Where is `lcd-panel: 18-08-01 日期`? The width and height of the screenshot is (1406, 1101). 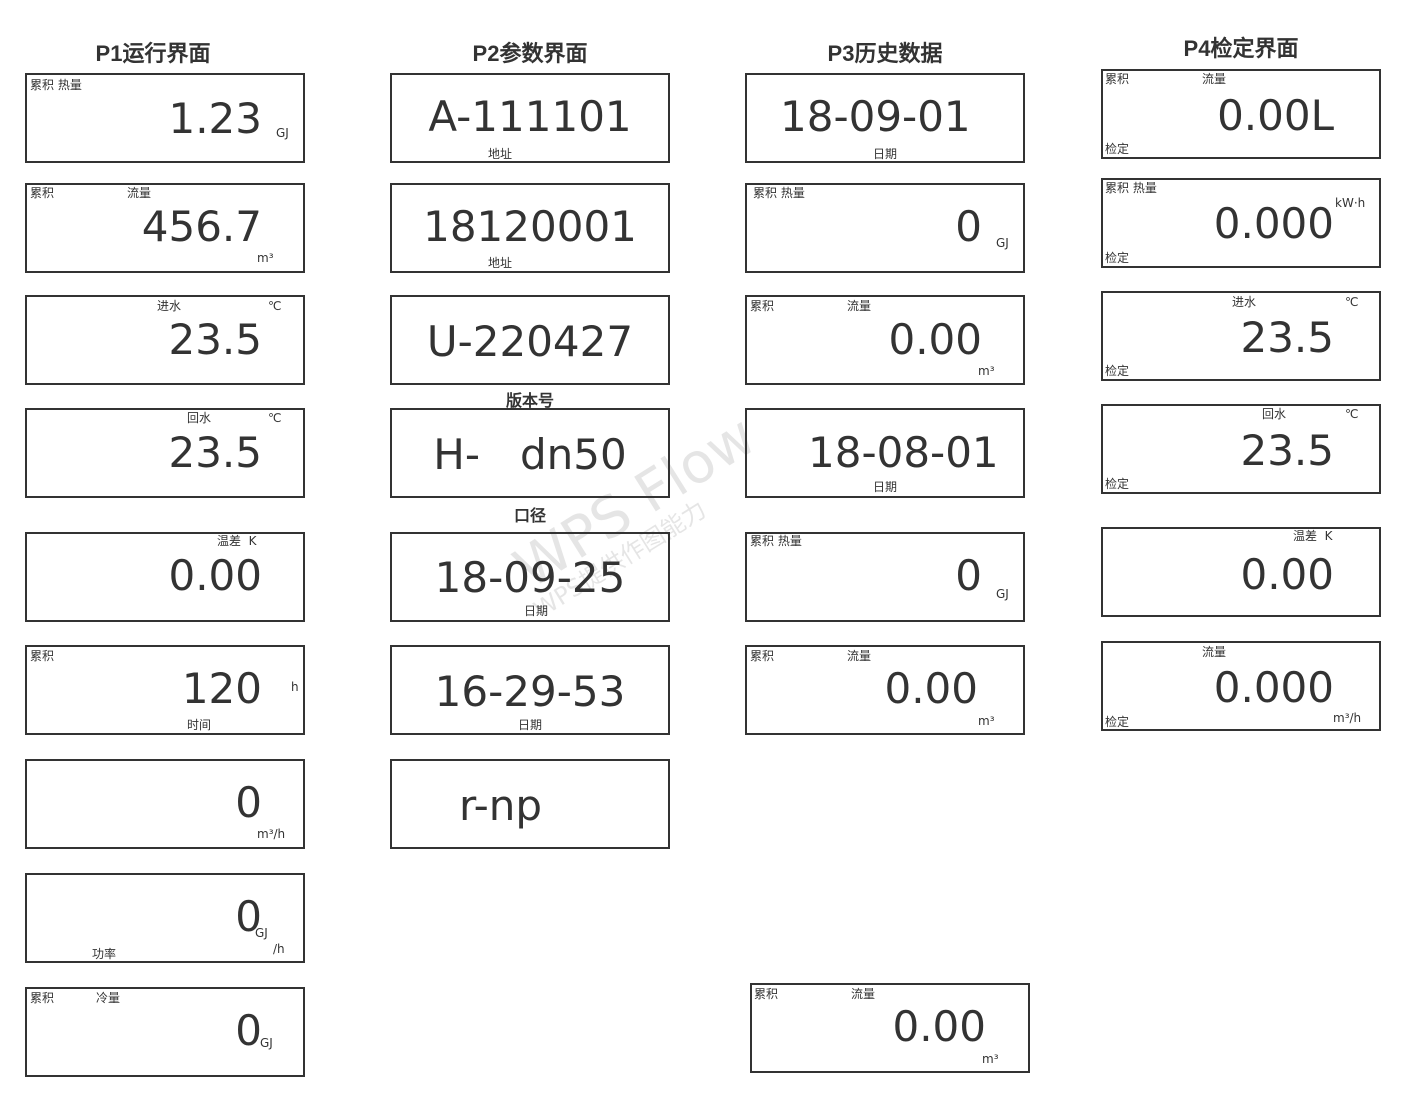
lcd-panel: 18-08-01 日期 is located at coordinates (885, 453).